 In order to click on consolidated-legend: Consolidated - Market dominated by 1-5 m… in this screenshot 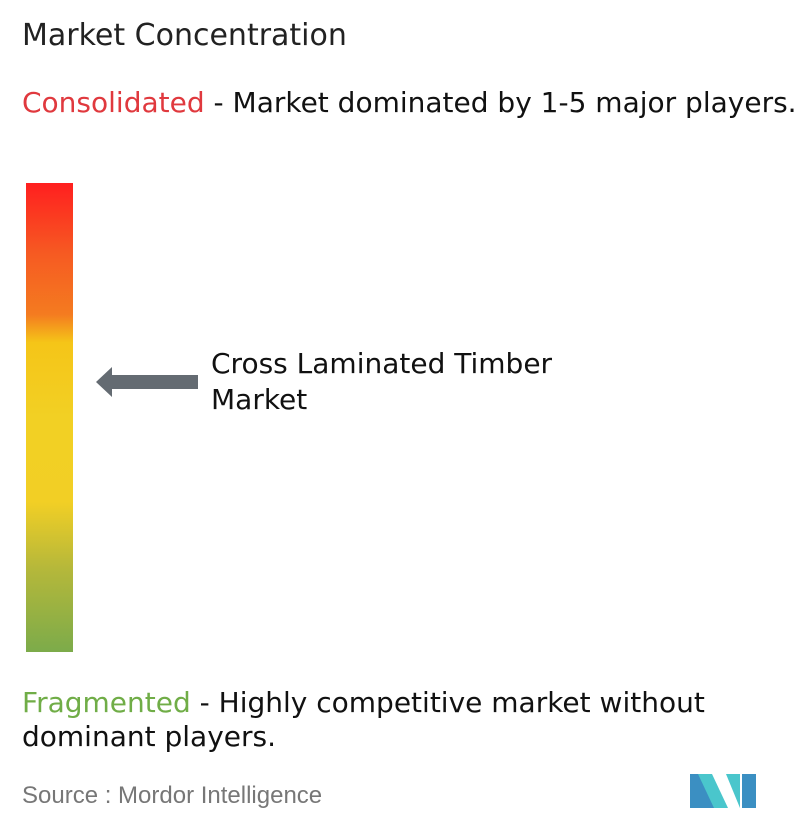, I will do `click(409, 103)`.